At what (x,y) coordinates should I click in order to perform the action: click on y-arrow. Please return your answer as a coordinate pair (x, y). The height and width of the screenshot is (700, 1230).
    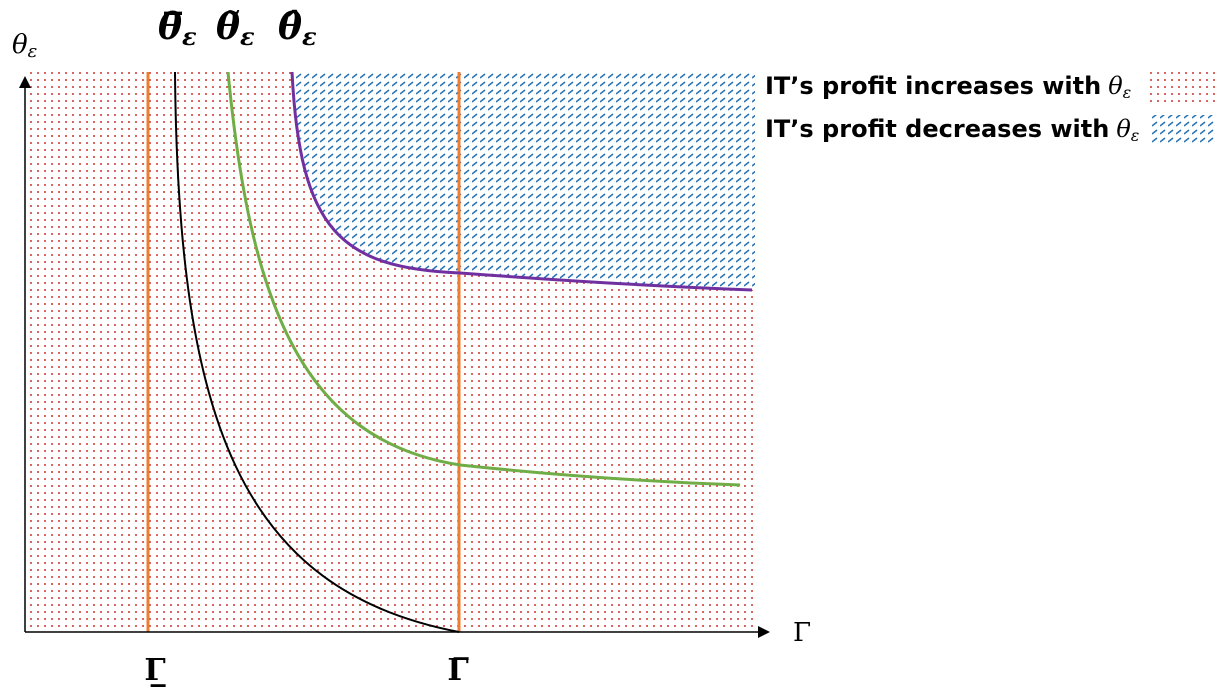
    Looking at the image, I should click on (25, 82).